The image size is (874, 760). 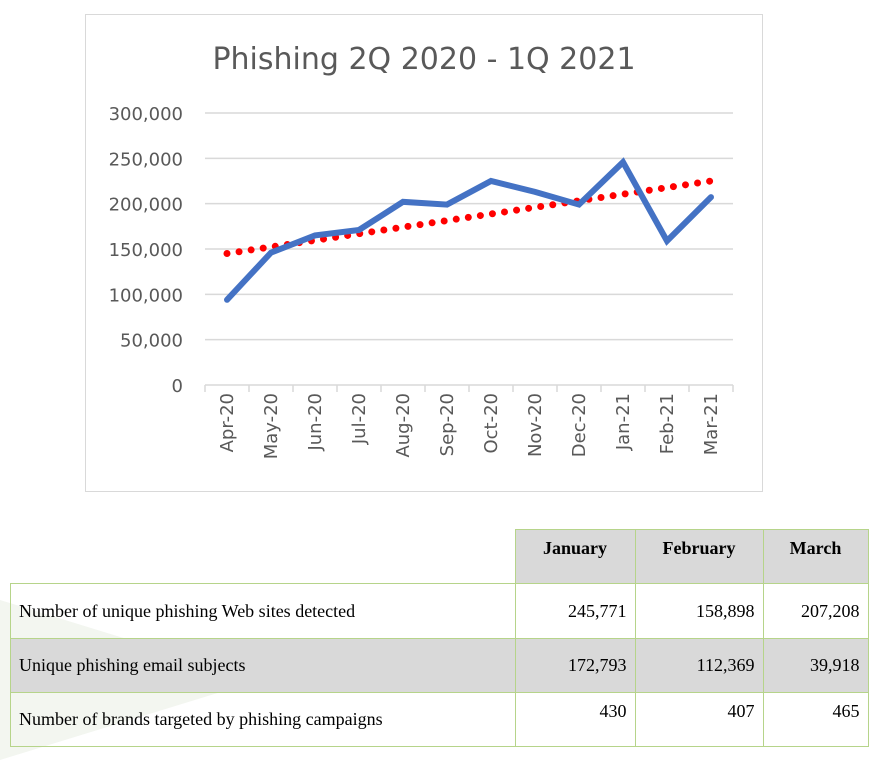 What do you see at coordinates (227, 422) in the screenshot?
I see `x-tick-label: Apr-20` at bounding box center [227, 422].